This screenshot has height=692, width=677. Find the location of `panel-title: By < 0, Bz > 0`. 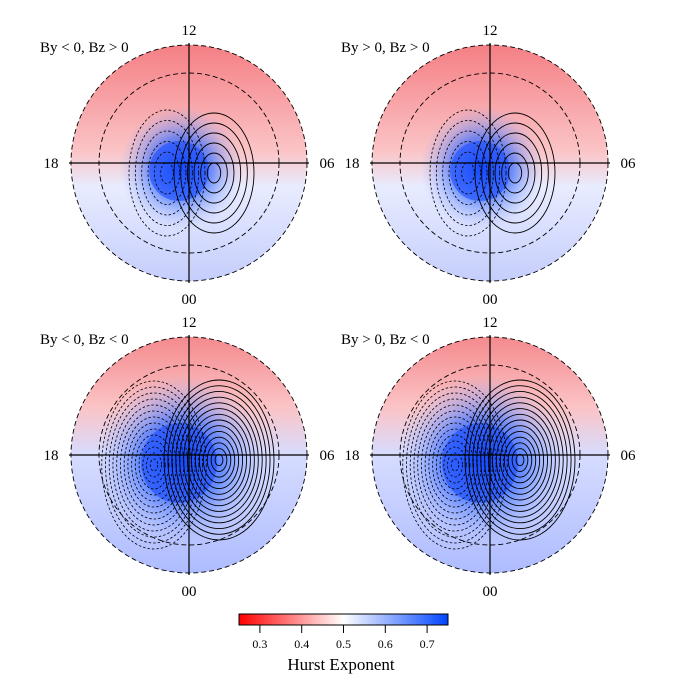

panel-title: By < 0, Bz > 0 is located at coordinates (84, 48).